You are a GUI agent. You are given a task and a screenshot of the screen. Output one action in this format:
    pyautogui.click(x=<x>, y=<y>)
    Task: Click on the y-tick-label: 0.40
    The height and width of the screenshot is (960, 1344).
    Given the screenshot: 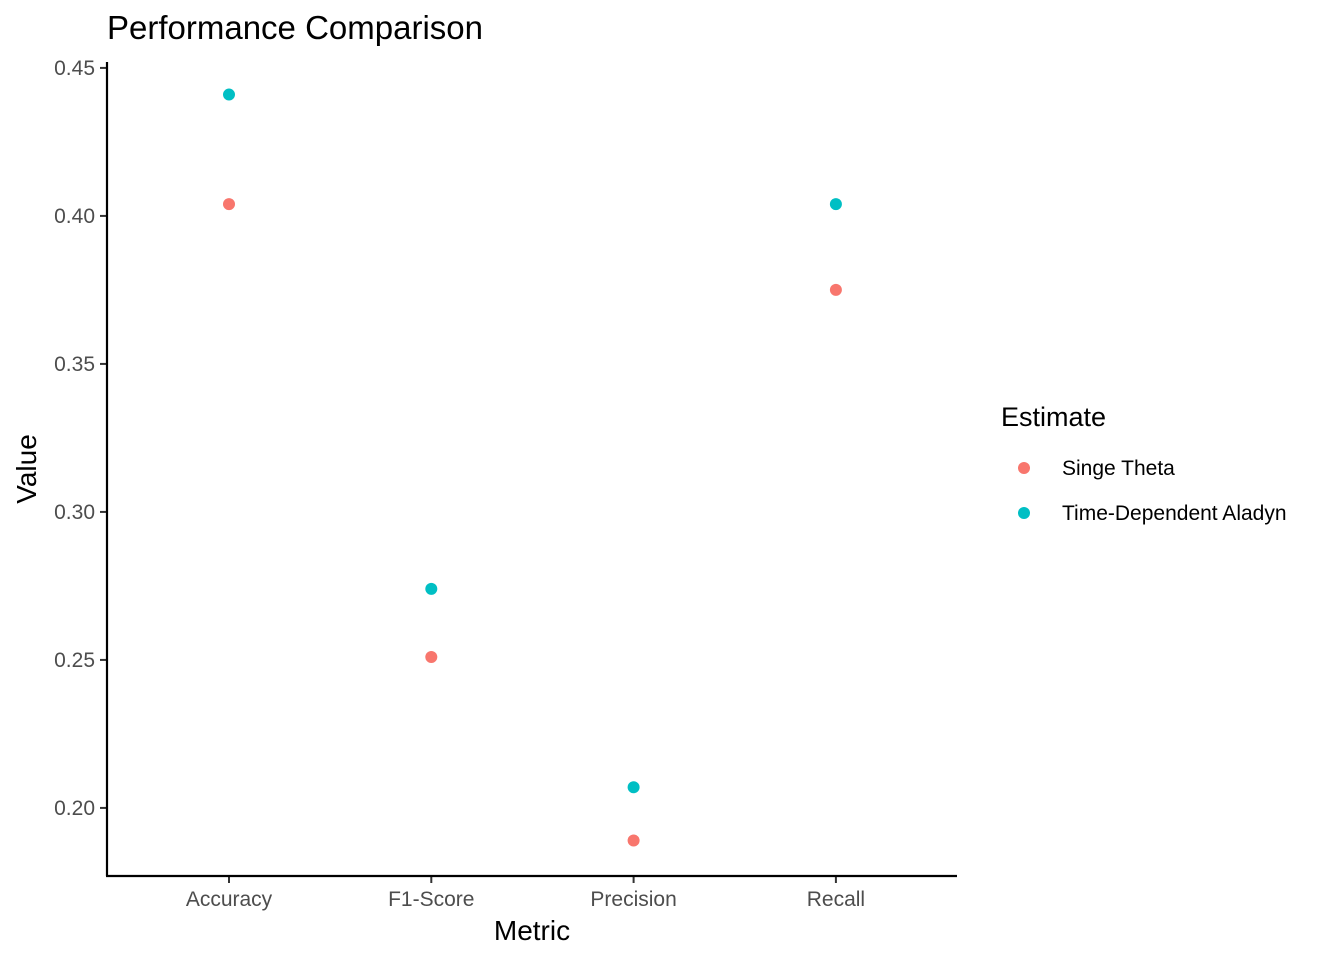 What is the action you would take?
    pyautogui.click(x=74, y=216)
    